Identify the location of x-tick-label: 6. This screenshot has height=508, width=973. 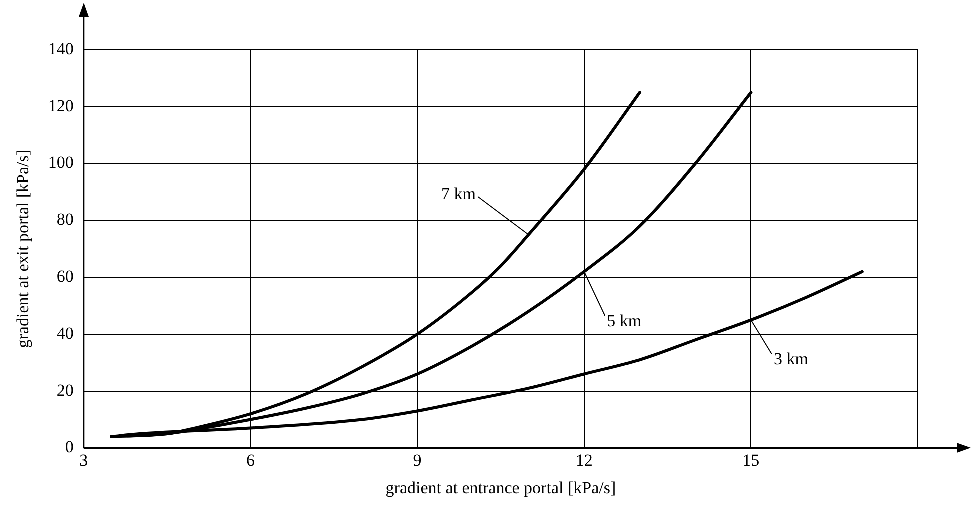
(250, 460).